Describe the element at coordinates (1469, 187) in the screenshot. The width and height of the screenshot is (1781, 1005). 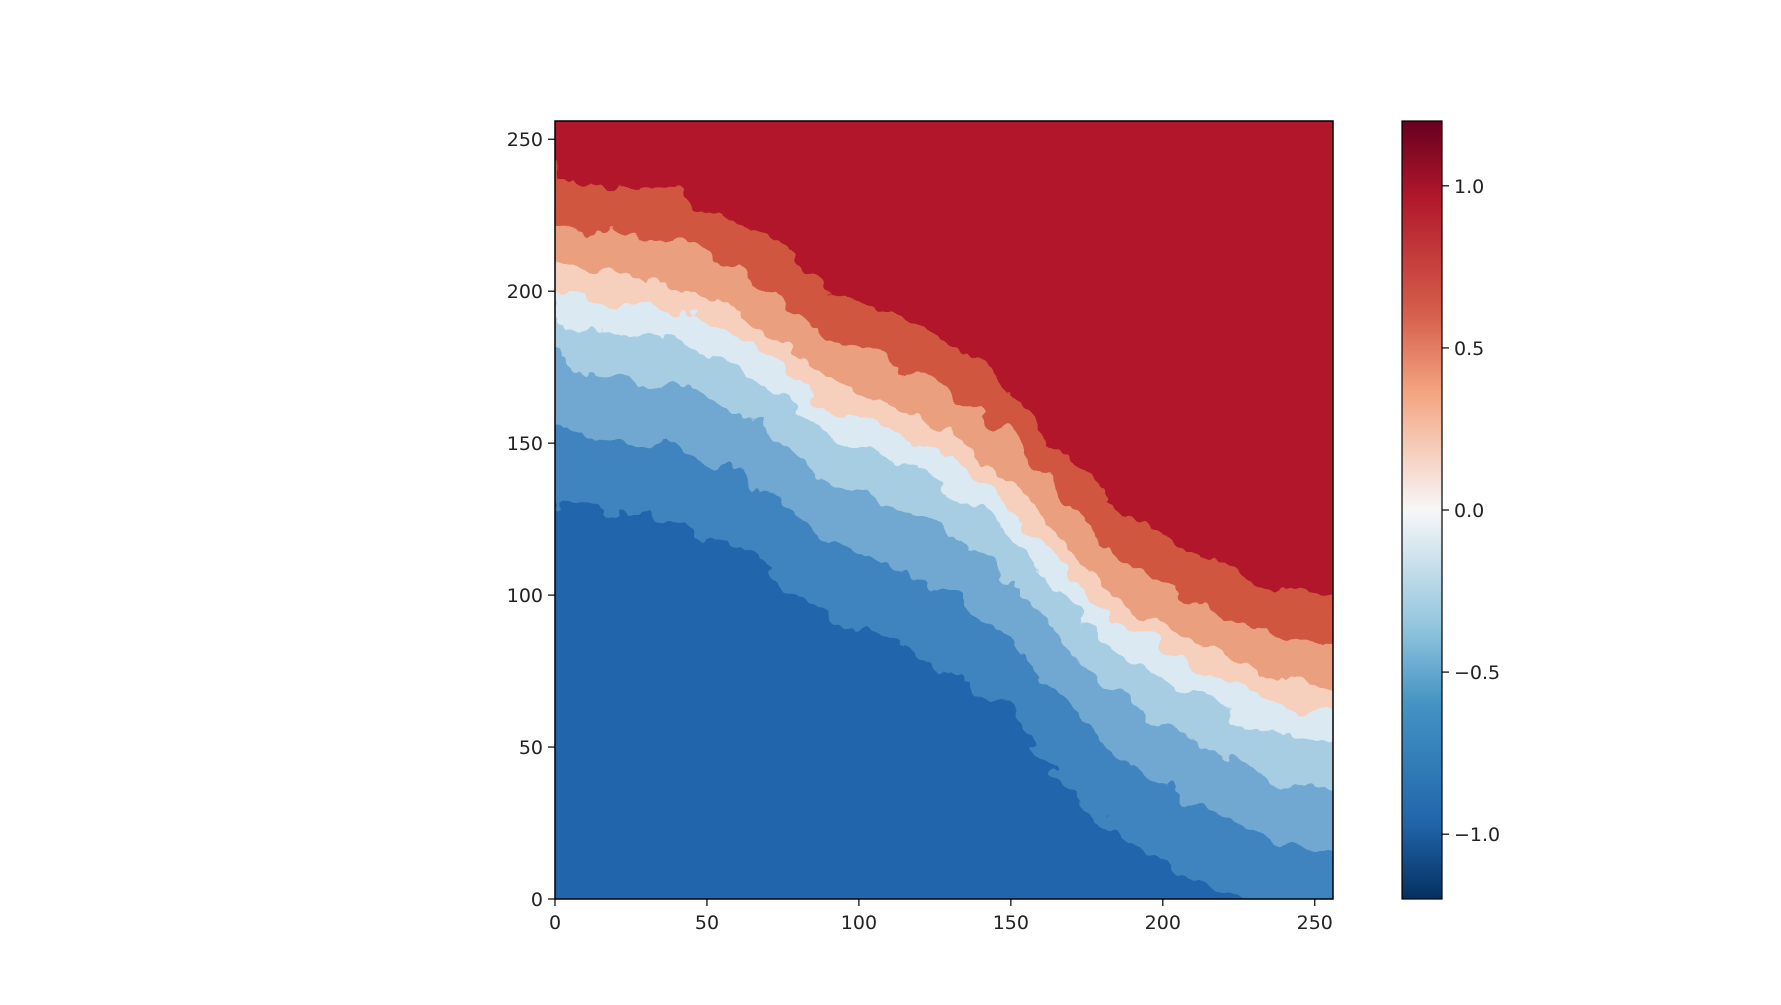
I see `colorbar-tick-label: 1.0` at that location.